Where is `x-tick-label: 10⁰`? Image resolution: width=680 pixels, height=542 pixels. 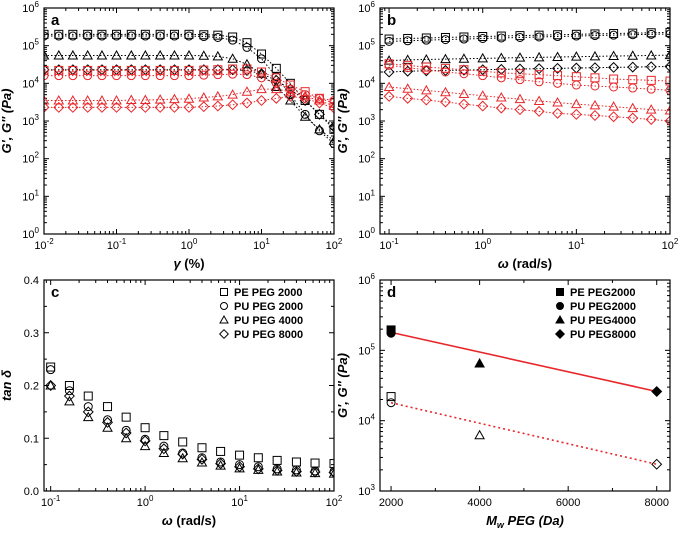 x-tick-label: 10⁰ is located at coordinates (482, 244).